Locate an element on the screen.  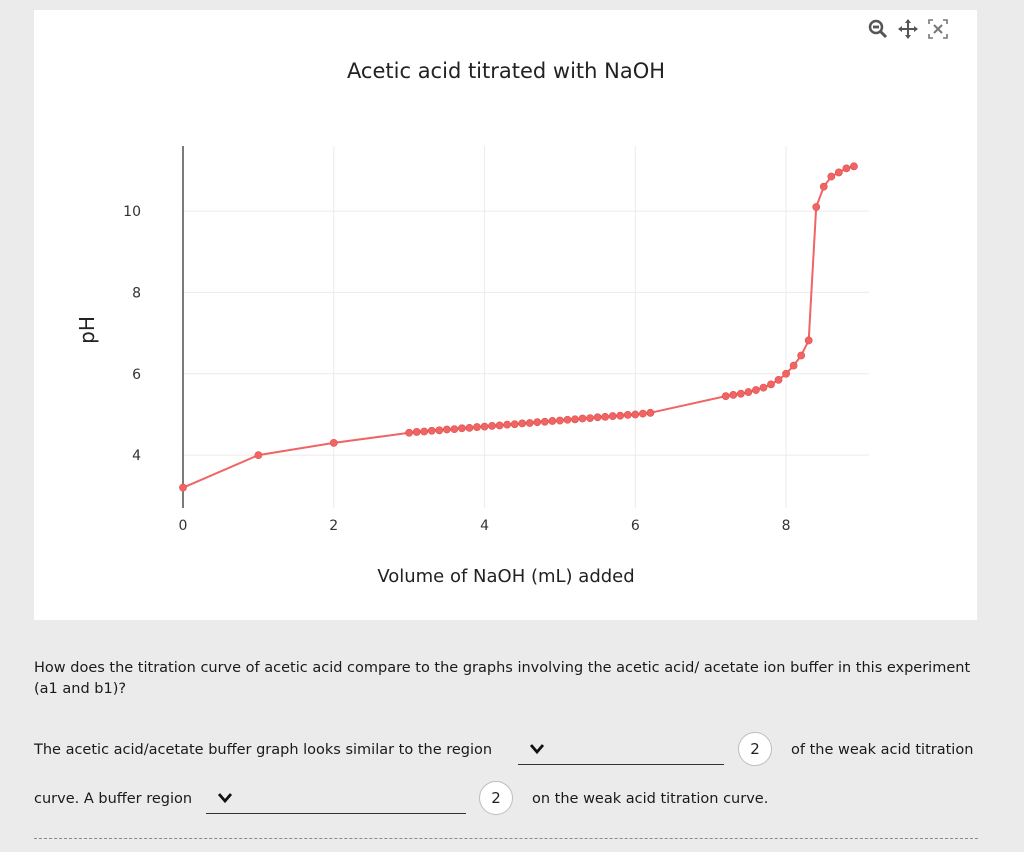
y-tick-label: 8 is located at coordinates (136, 293).